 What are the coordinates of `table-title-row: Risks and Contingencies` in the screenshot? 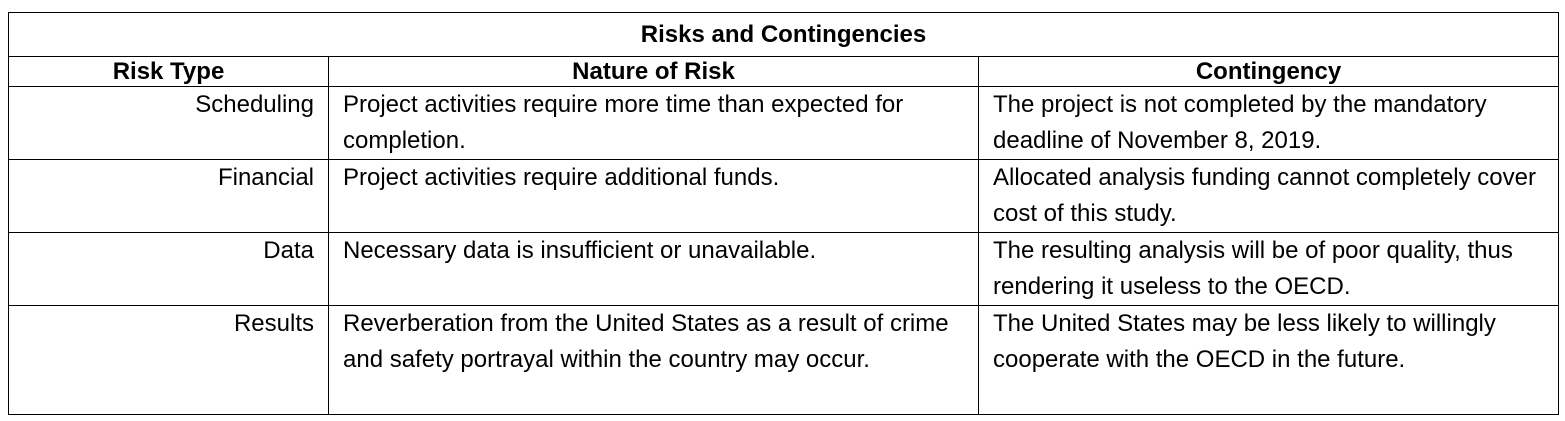 It's located at (783, 34).